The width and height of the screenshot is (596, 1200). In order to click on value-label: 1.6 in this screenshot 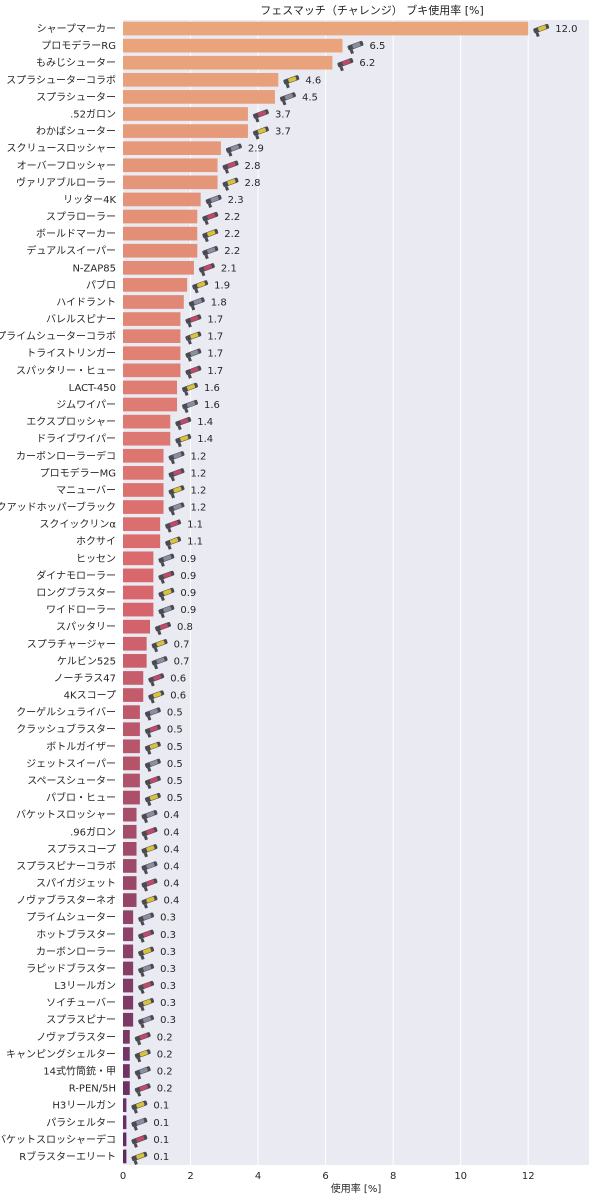, I will do `click(212, 405)`.